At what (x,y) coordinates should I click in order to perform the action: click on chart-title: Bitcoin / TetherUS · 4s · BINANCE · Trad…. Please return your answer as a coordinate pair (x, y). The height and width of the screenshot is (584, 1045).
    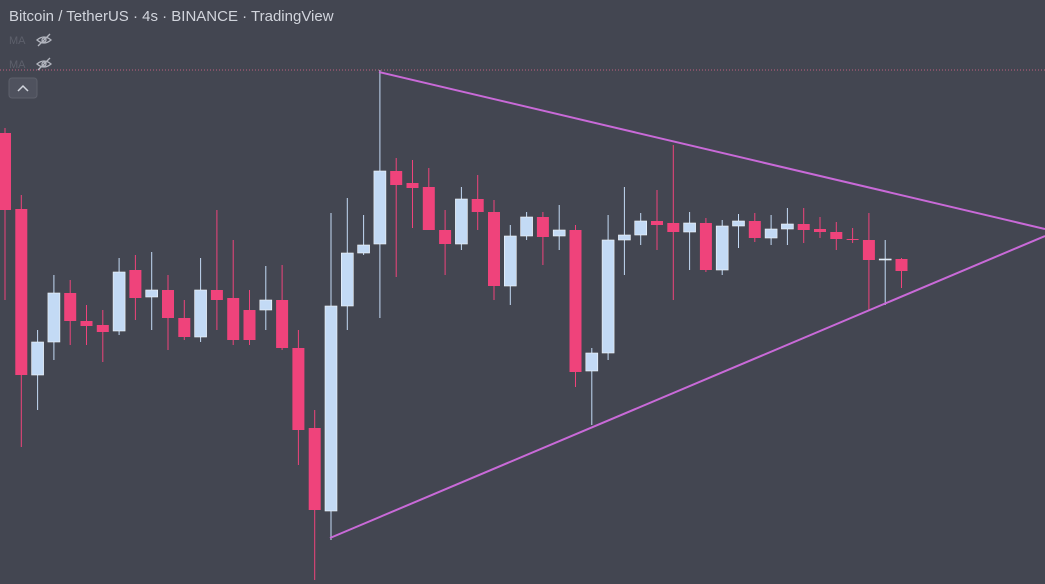
    Looking at the image, I should click on (171, 16).